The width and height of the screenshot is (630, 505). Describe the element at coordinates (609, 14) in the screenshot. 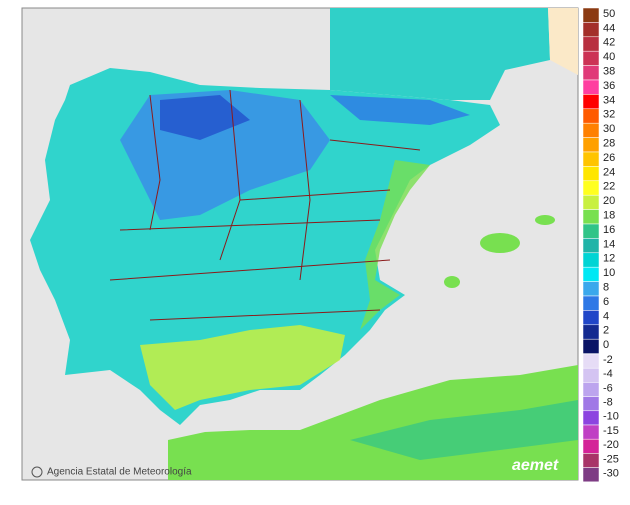

I see `legend-label: 50` at that location.